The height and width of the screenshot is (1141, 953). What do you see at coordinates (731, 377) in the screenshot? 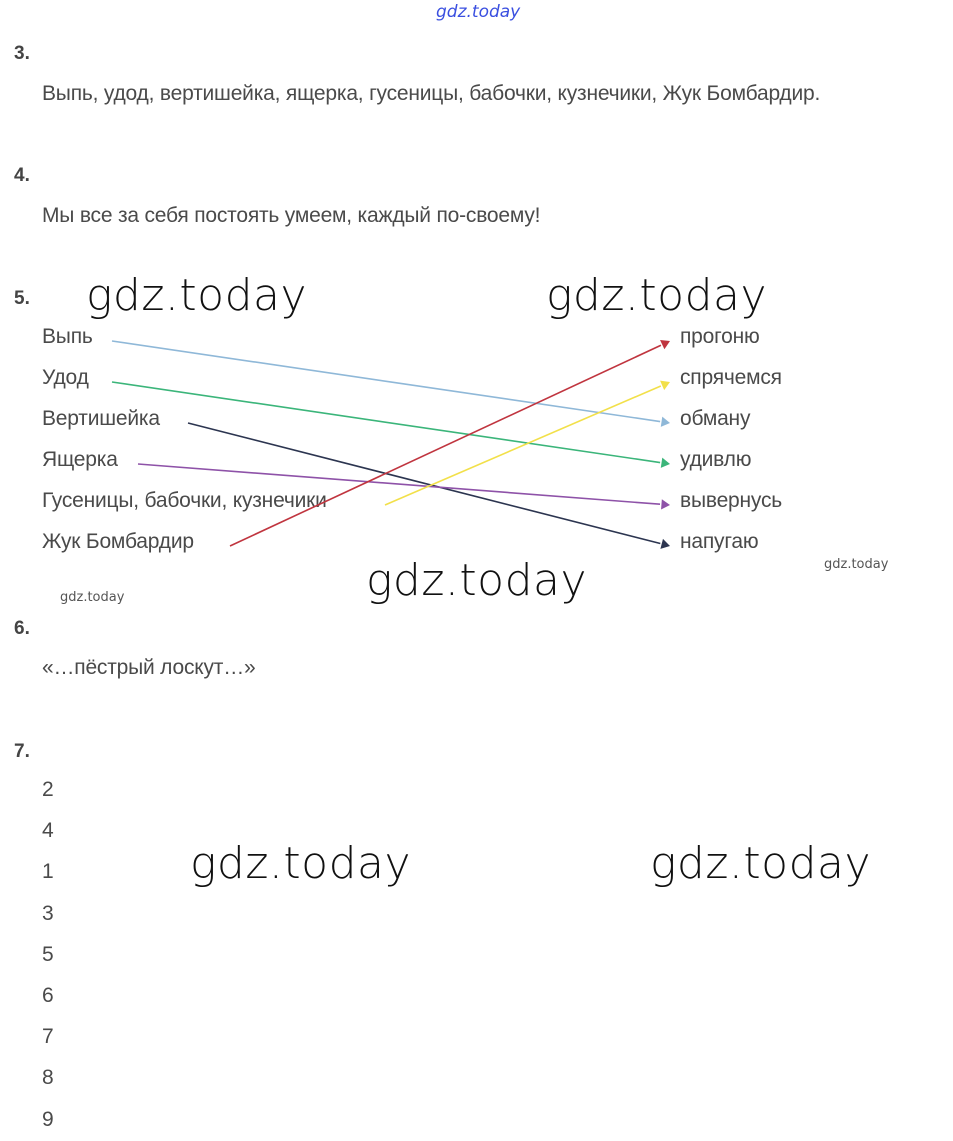
I see `right-item: спрячемся` at bounding box center [731, 377].